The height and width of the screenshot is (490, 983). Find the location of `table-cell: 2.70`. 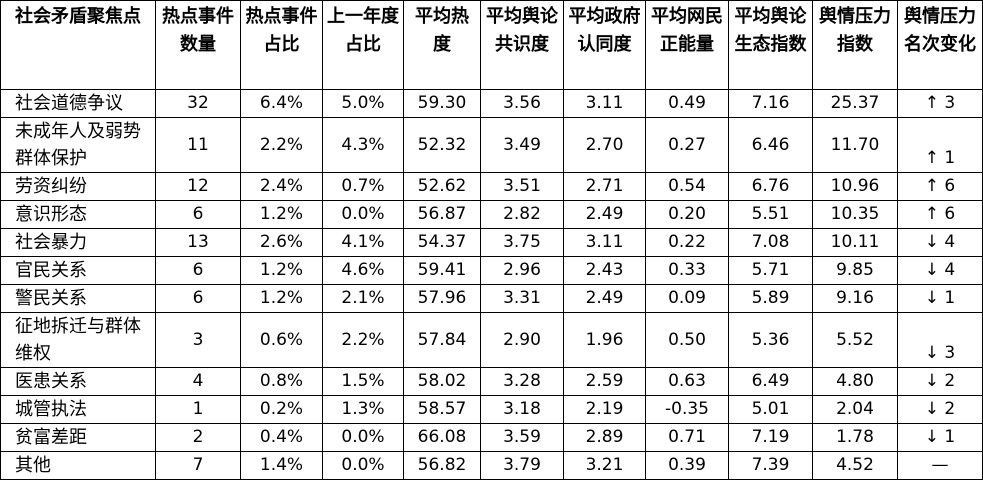

table-cell: 2.70 is located at coordinates (604, 145).